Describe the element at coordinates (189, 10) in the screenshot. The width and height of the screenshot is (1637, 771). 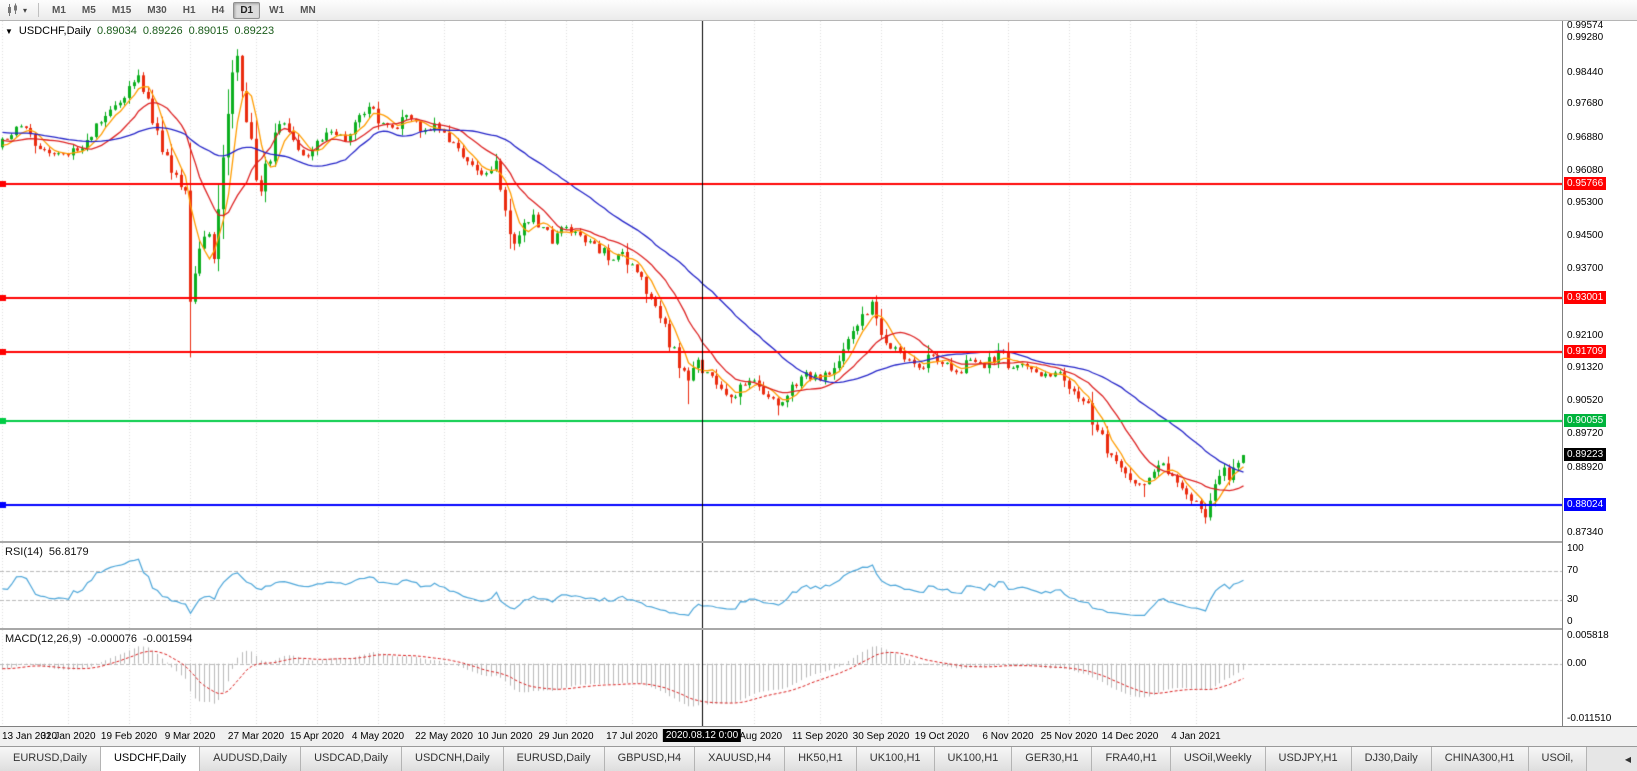
I see `timeframe-h1-button: H1` at that location.